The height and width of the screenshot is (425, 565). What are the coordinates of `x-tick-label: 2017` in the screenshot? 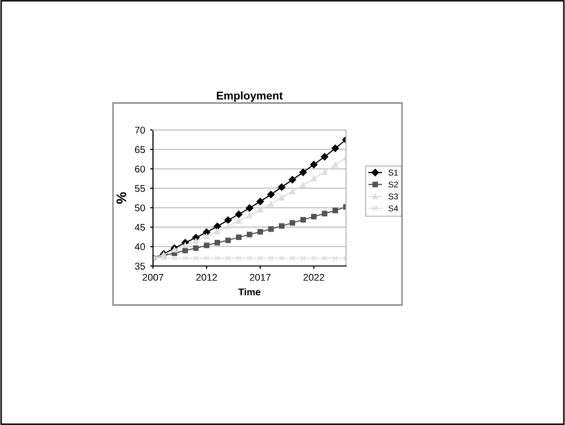 It's located at (260, 277).